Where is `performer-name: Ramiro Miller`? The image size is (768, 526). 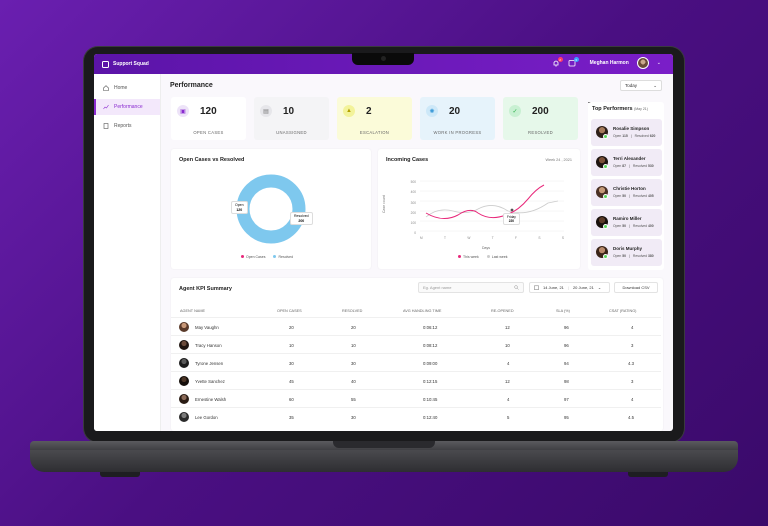
performer-name: Ramiro Miller is located at coordinates (627, 218).